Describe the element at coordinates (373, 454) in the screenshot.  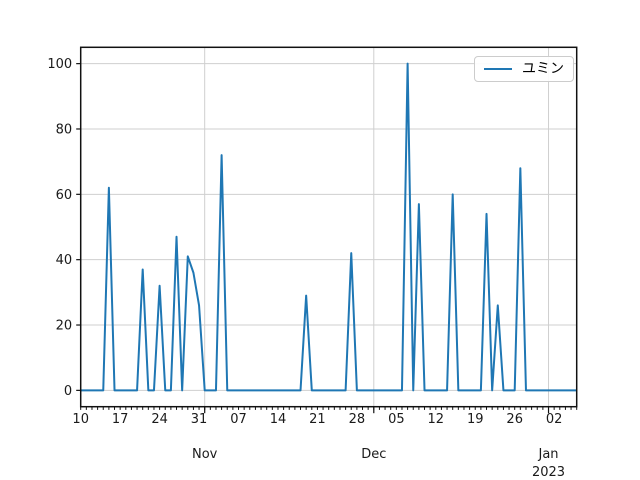
I see `x-month-label: Dec` at that location.